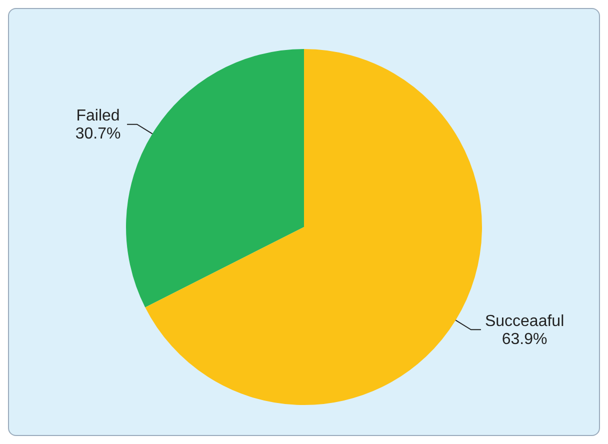 The width and height of the screenshot is (608, 444). I want to click on data-label: 30.7%, so click(98, 134).